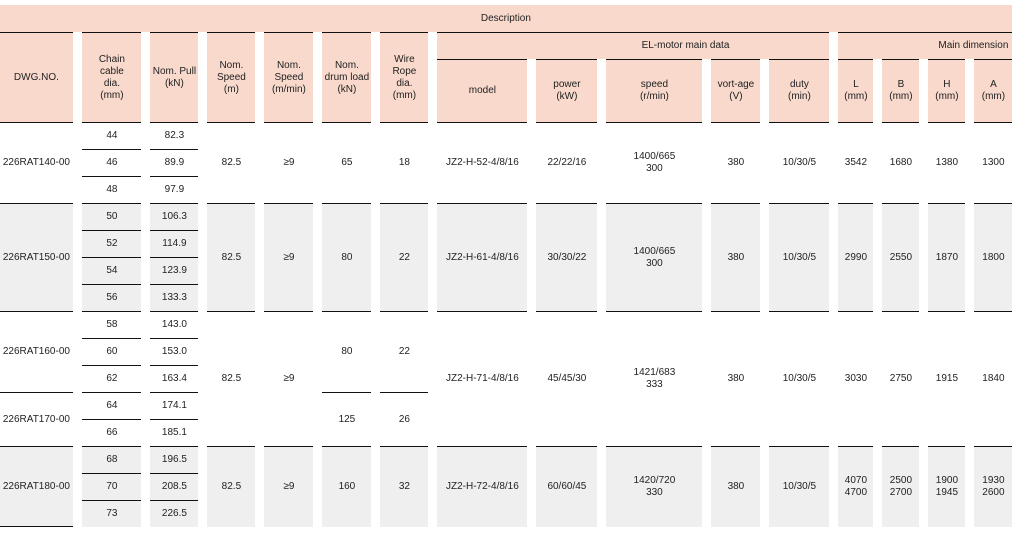  What do you see at coordinates (112, 271) in the screenshot?
I see `chain-dia-cell: 54` at bounding box center [112, 271].